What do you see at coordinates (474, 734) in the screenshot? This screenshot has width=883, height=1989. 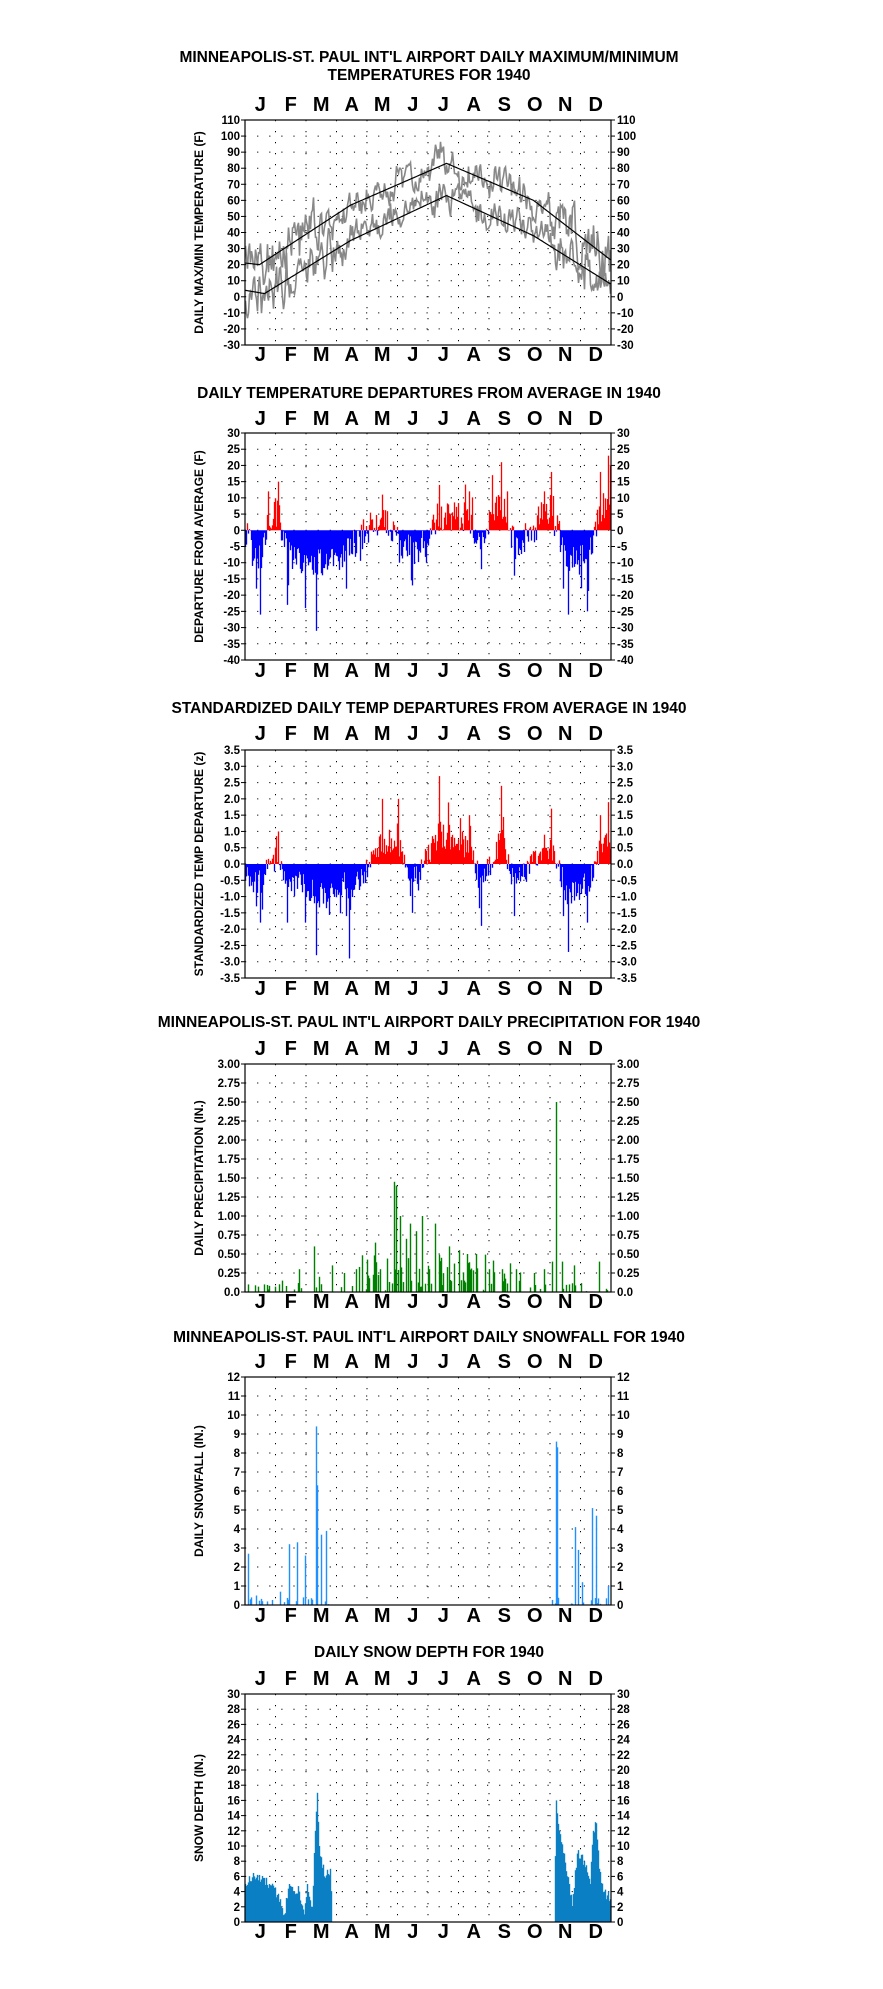 I see `month-label-top: A` at bounding box center [474, 734].